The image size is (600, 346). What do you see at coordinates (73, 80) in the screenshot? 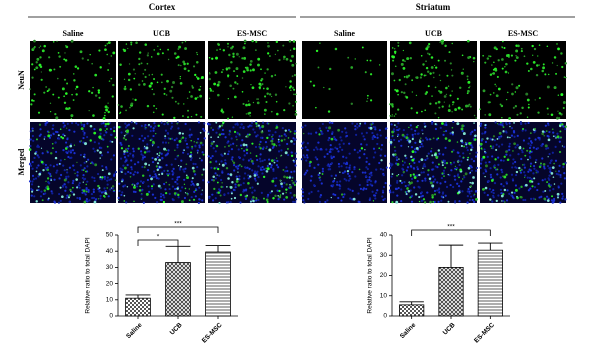
I see `micrograph` at bounding box center [73, 80].